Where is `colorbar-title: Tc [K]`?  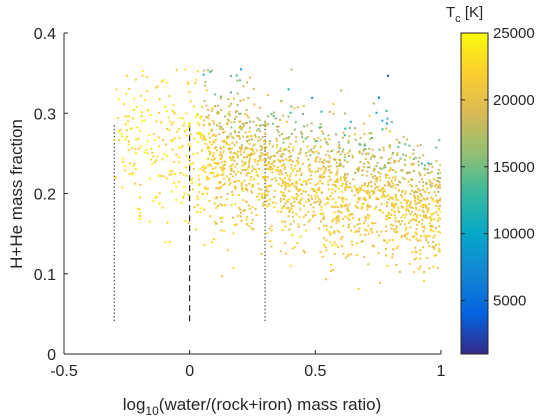 colorbar-title: Tc [K] is located at coordinates (464, 14).